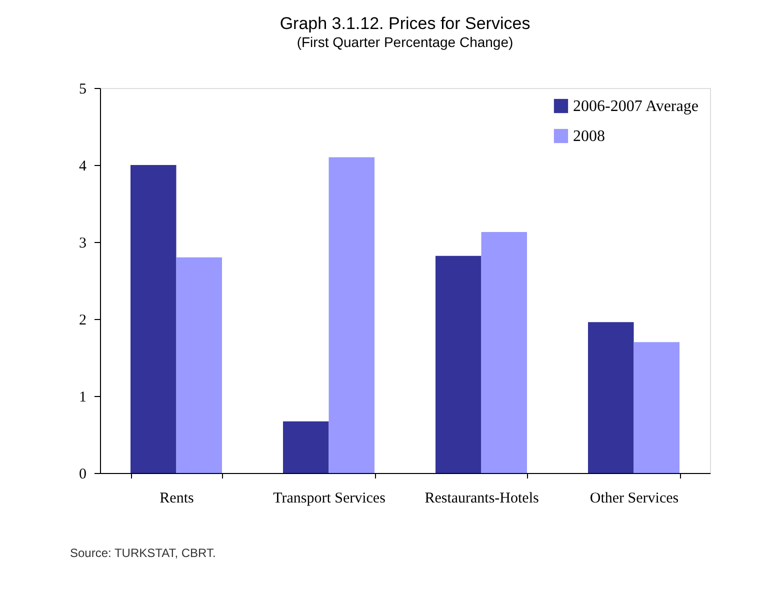  What do you see at coordinates (635, 106) in the screenshot?
I see `legend-label: 2006-2007 Average` at bounding box center [635, 106].